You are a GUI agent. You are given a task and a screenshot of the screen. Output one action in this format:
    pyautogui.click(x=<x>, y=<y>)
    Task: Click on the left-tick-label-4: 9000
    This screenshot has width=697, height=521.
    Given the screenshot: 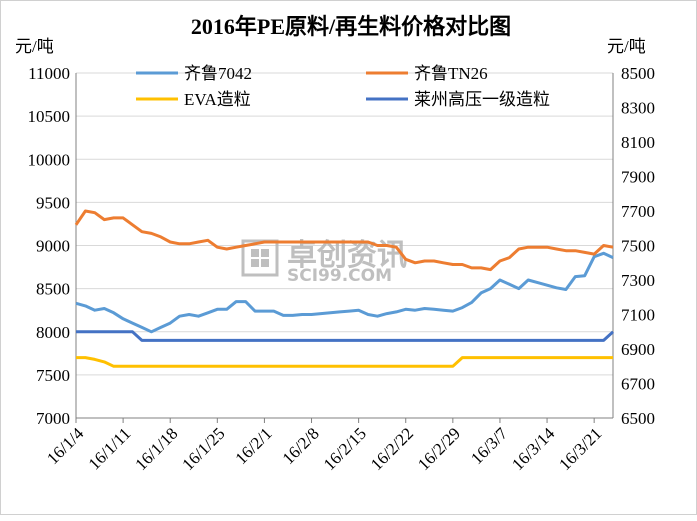 What is the action you would take?
    pyautogui.click(x=53, y=246)
    